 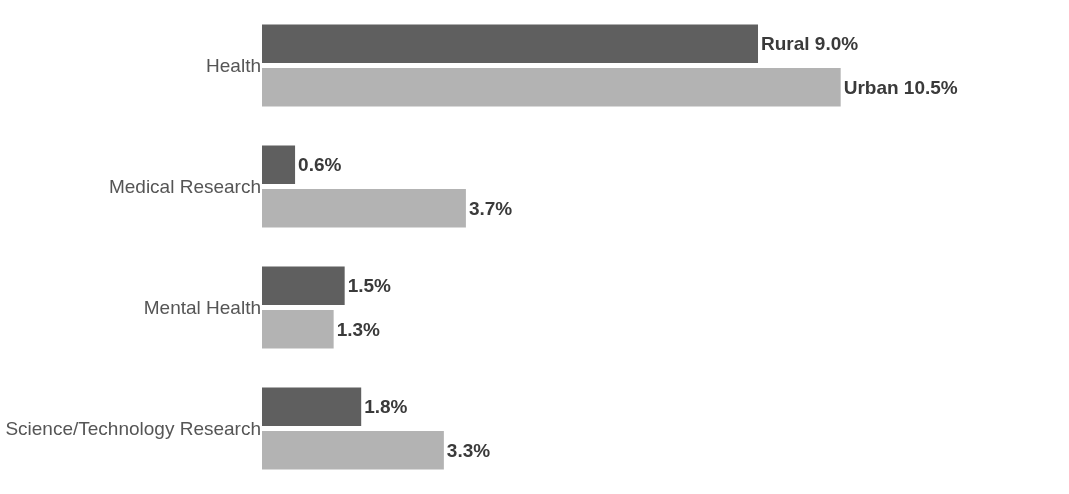 I want to click on y-tick-label: Medical Research, so click(x=184, y=187).